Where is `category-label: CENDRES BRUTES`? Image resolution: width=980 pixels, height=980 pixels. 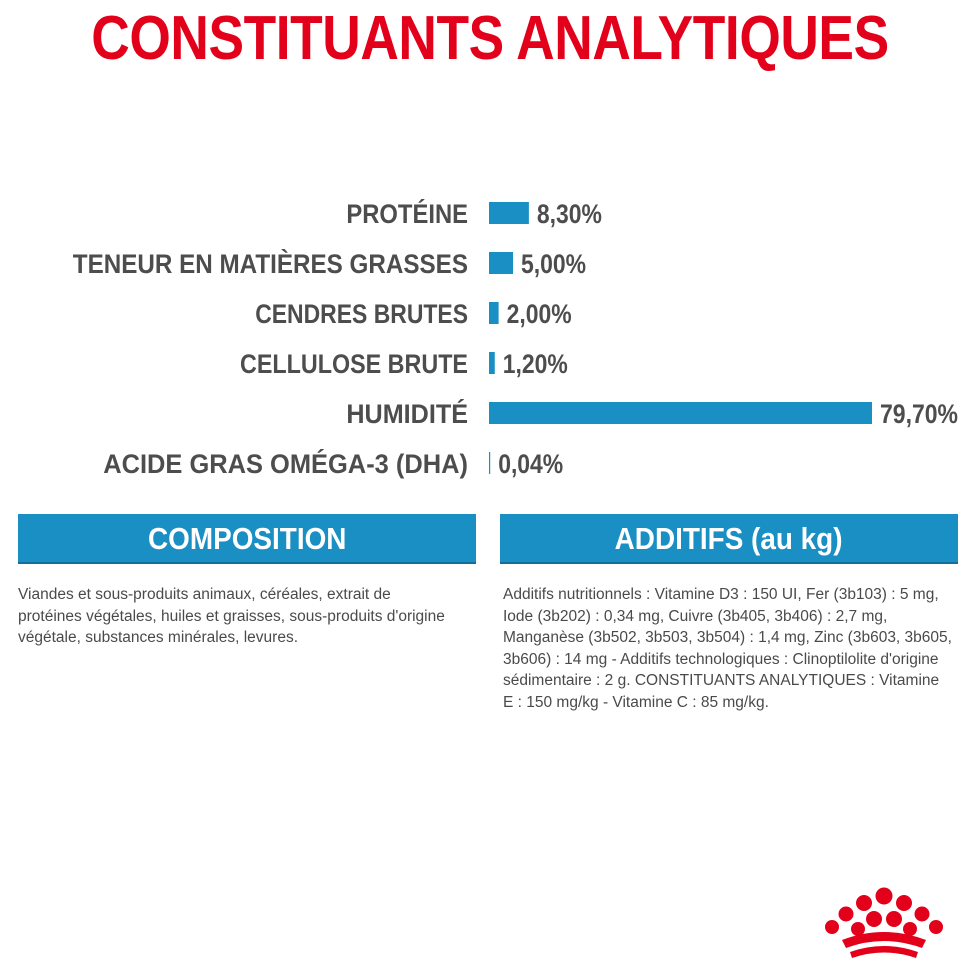
category-label: CENDRES BRUTES is located at coordinates (361, 314).